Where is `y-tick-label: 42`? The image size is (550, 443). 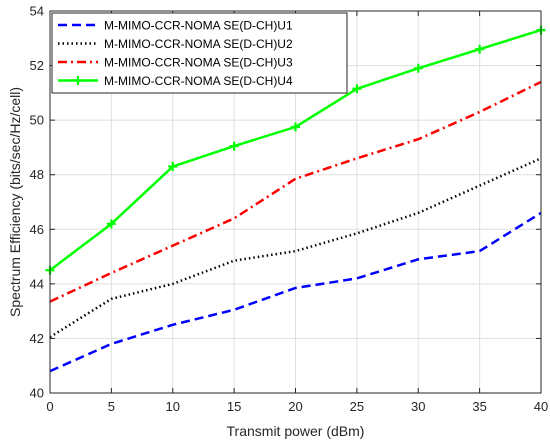
y-tick-label: 42 is located at coordinates (37, 338).